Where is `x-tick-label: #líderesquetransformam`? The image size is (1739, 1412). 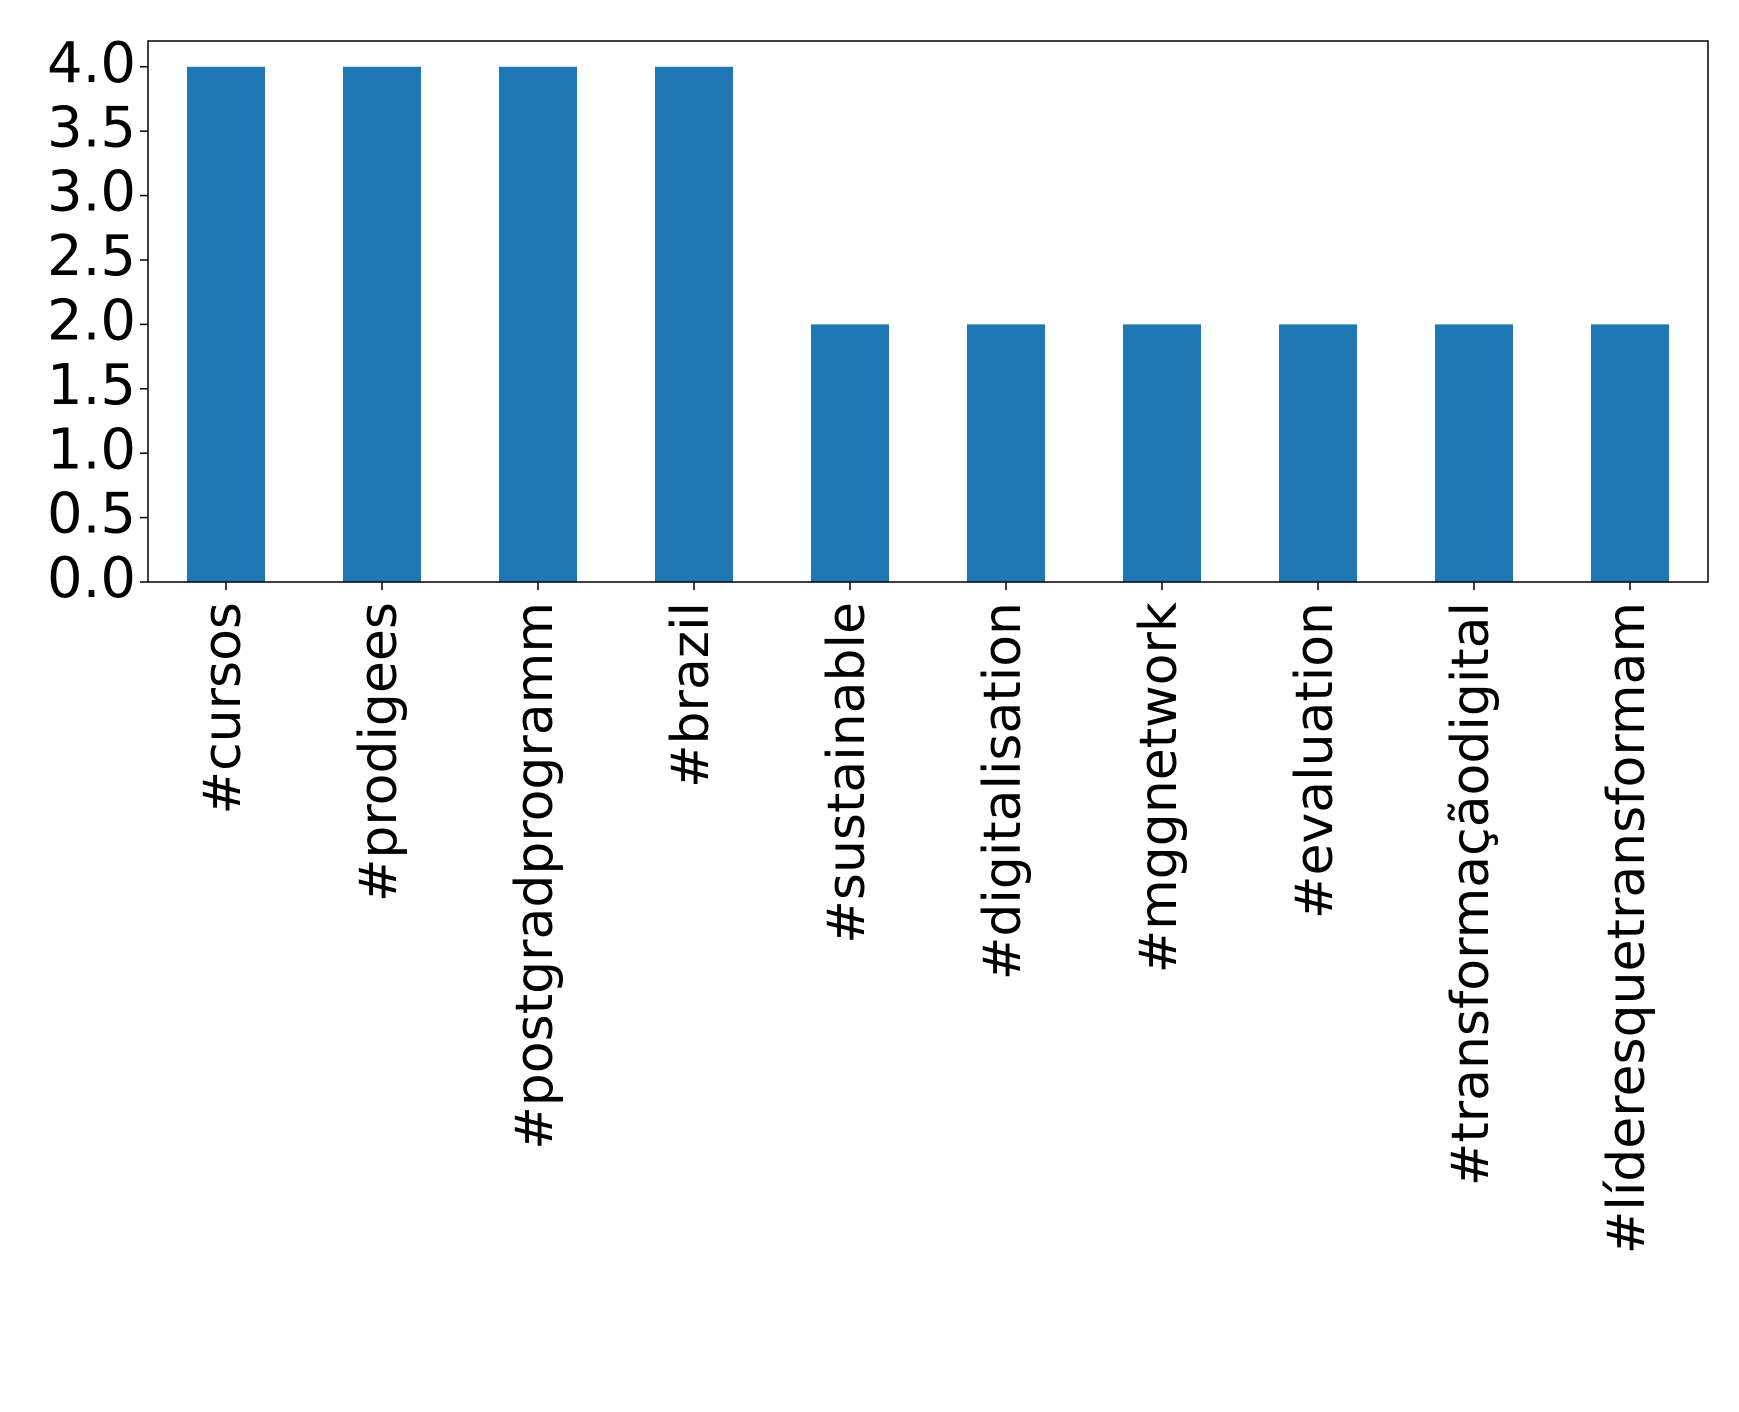 x-tick-label: #líderesquetransformam is located at coordinates (1627, 928).